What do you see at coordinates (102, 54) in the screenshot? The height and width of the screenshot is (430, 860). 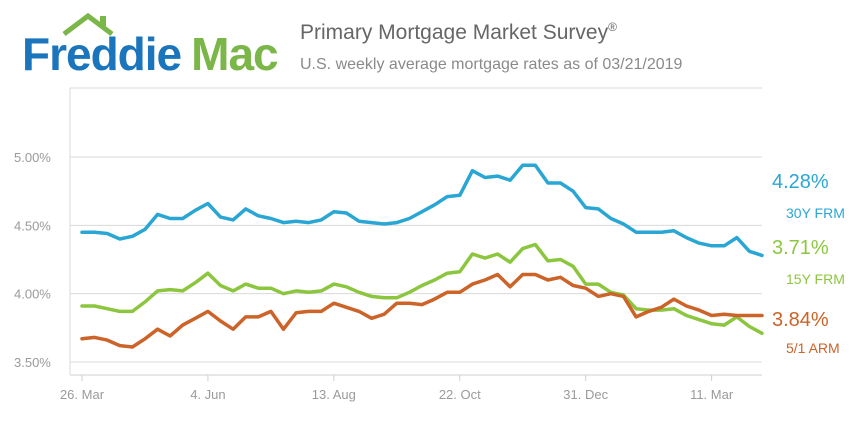 I see `logo-wordmark-freddie: Freddie` at bounding box center [102, 54].